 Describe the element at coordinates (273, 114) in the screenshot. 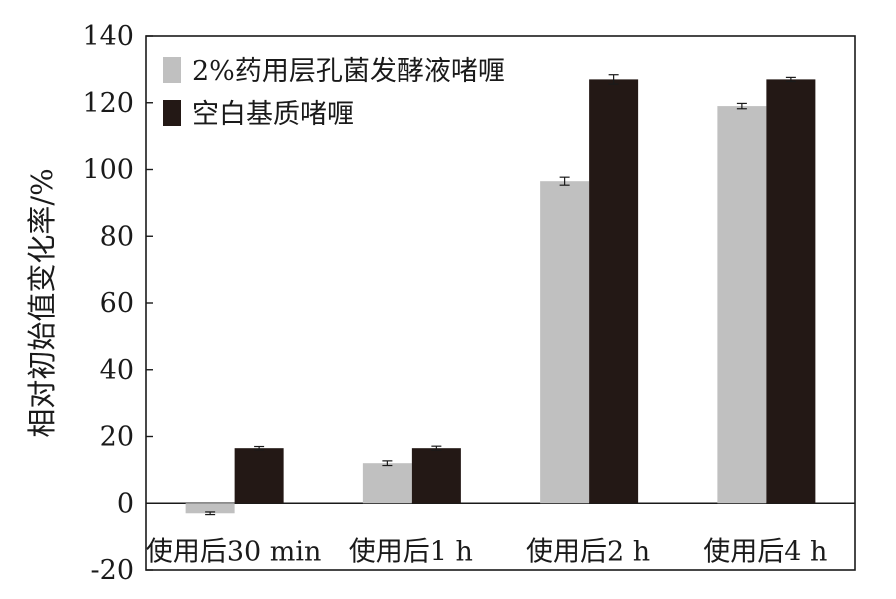

I see `legend-label-series-2: 空白基质啫喱` at that location.